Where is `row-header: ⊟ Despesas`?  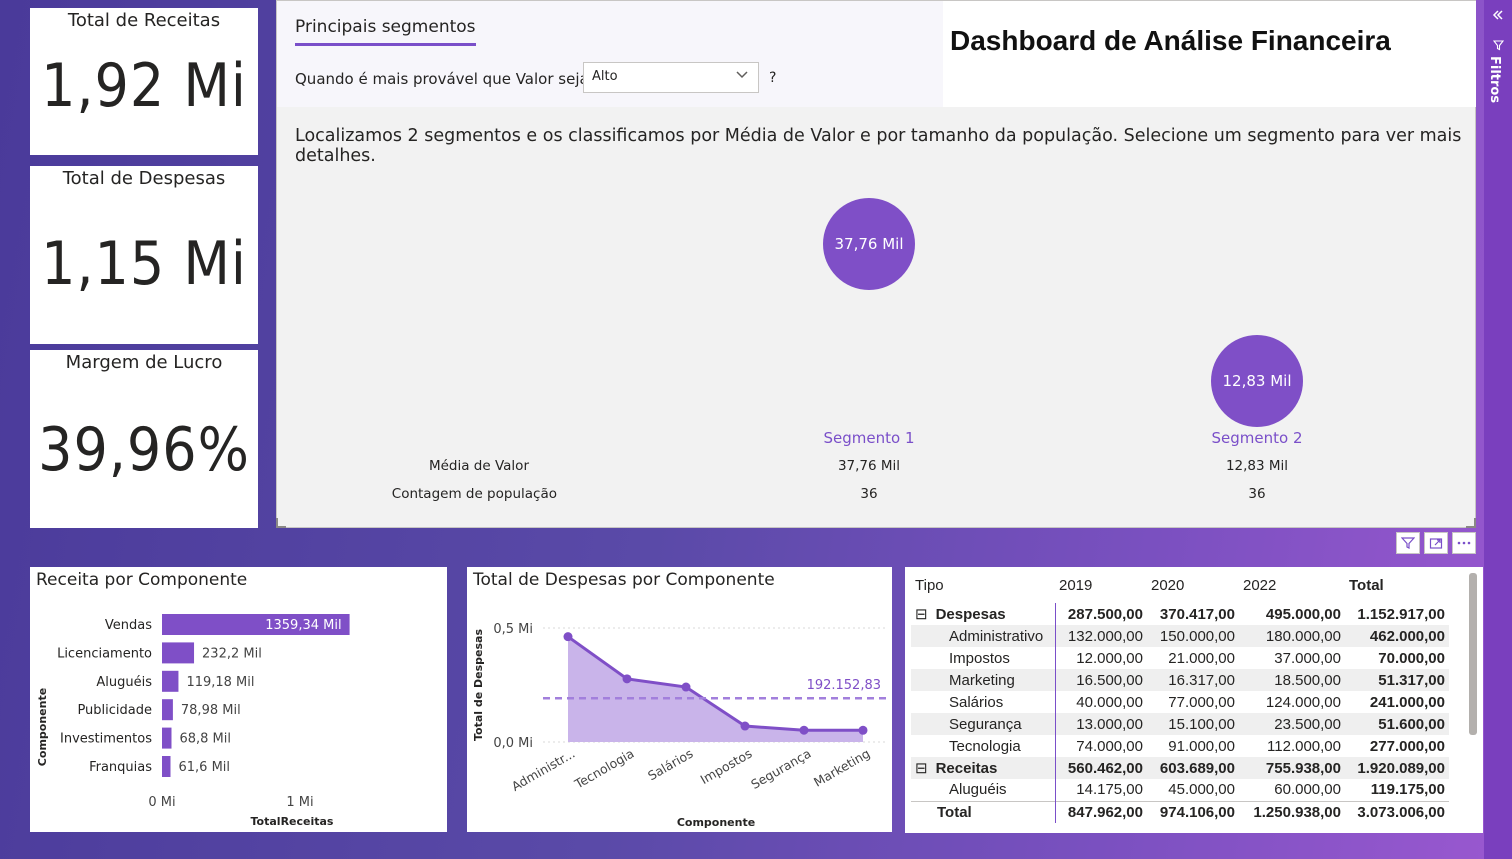 row-header: ⊟ Despesas is located at coordinates (983, 614).